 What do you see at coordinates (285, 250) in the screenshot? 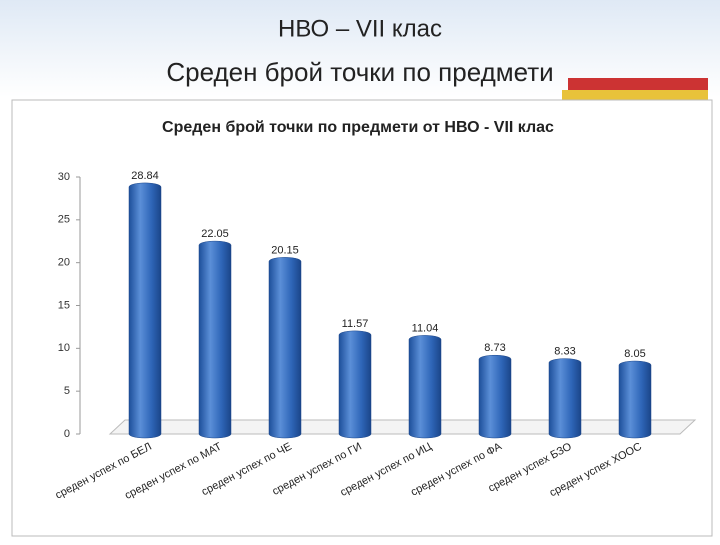
I see `value-label: 20.15` at bounding box center [285, 250].